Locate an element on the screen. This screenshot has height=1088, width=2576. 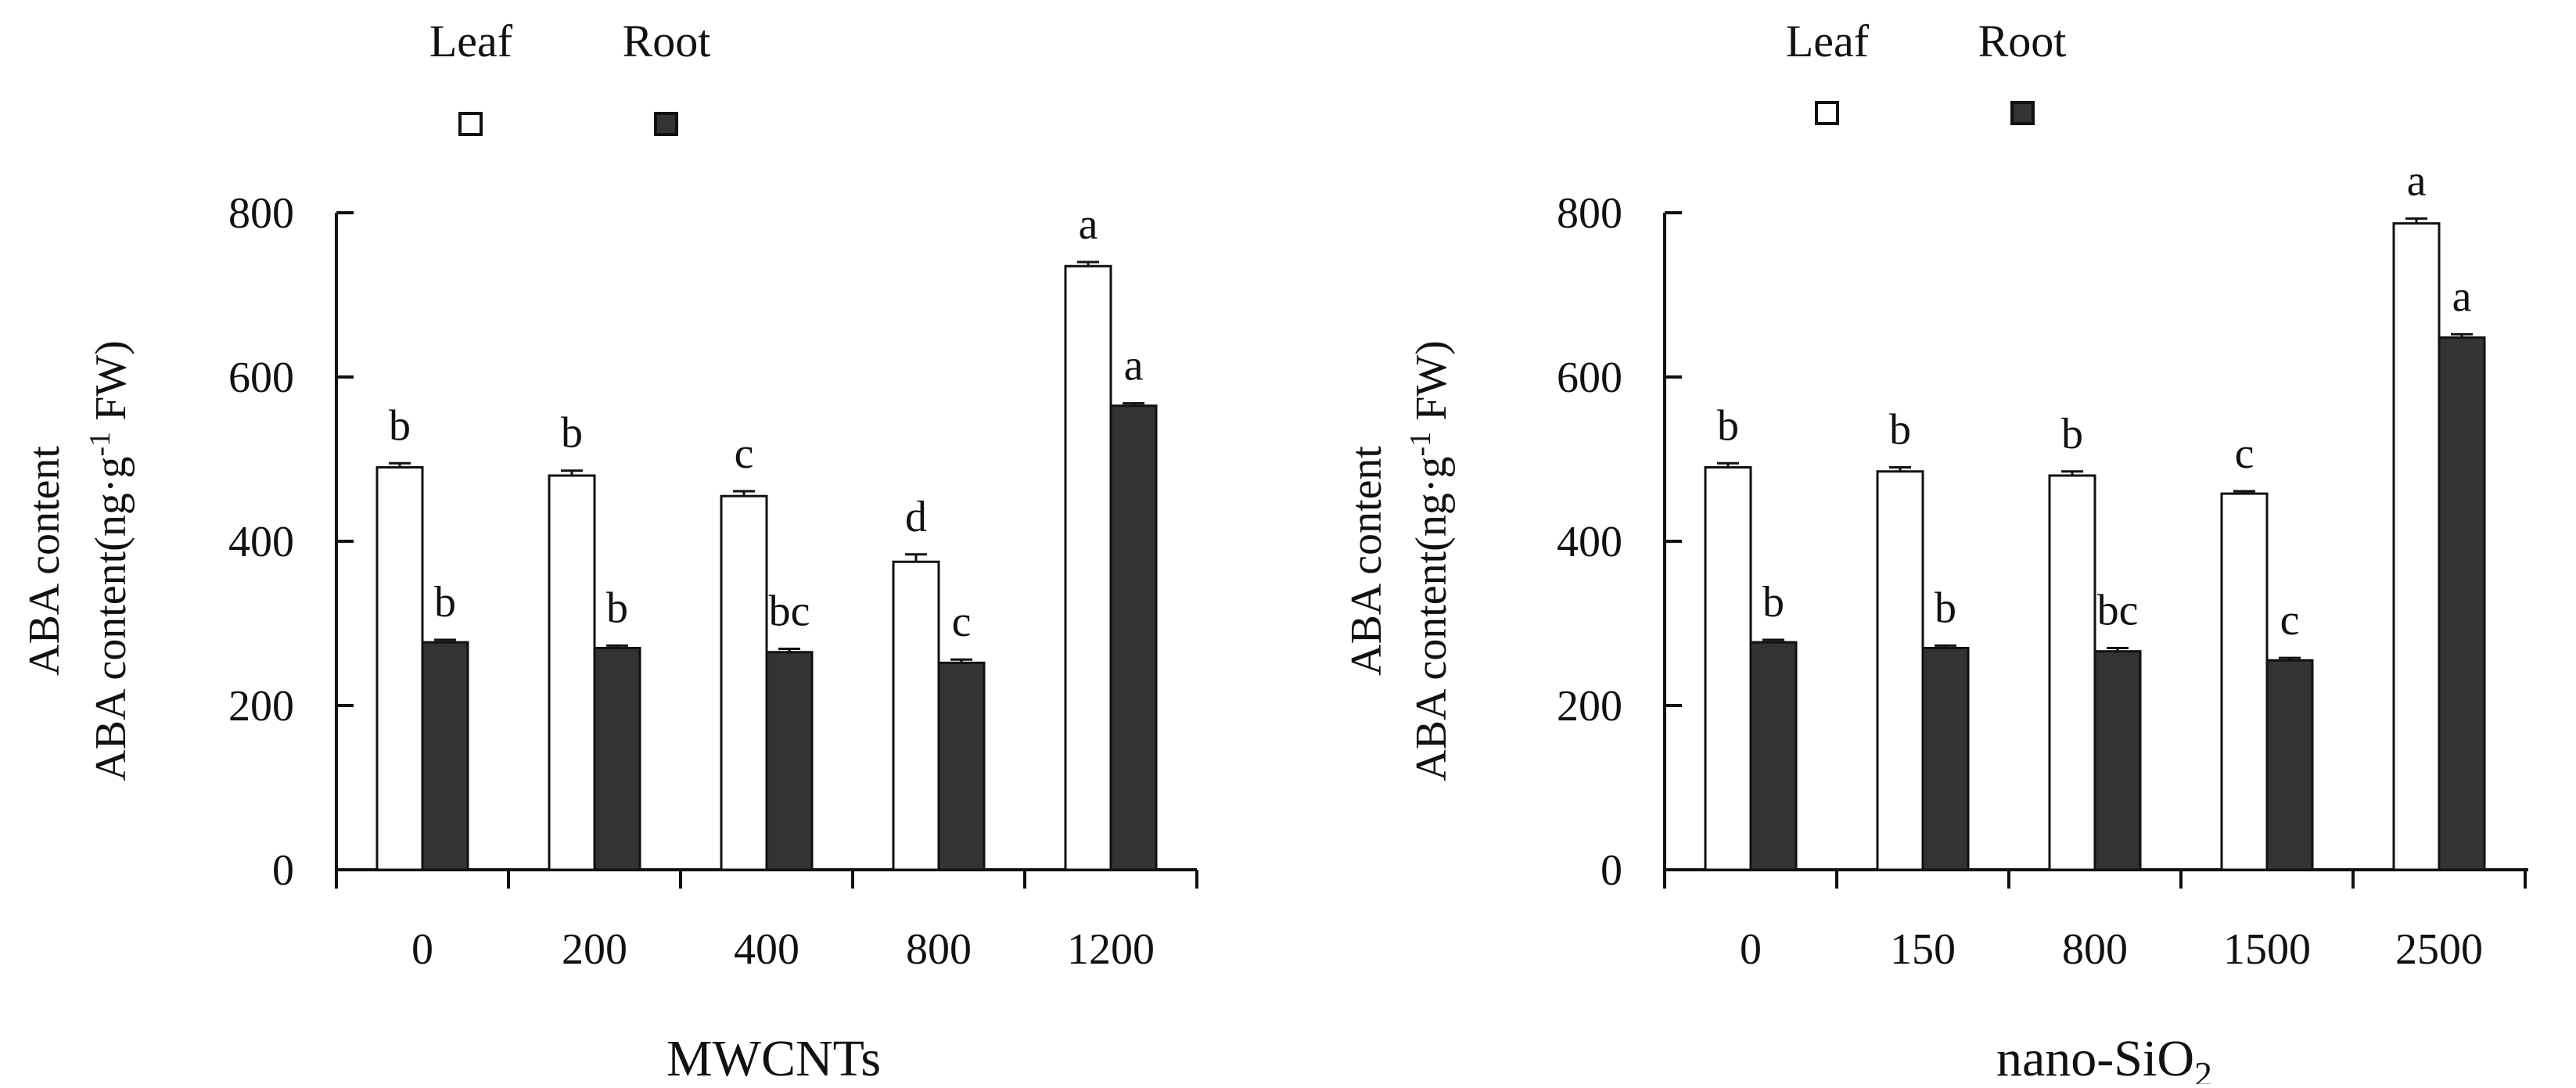
nano-sio2-legend-leaf-label: Leaf is located at coordinates (1828, 41).